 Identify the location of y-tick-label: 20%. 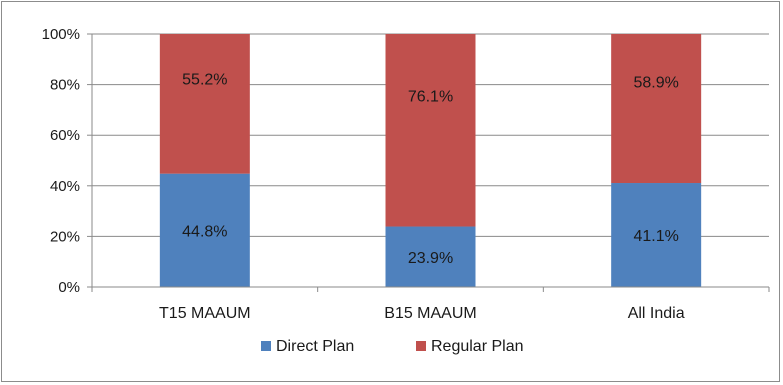
(65, 236).